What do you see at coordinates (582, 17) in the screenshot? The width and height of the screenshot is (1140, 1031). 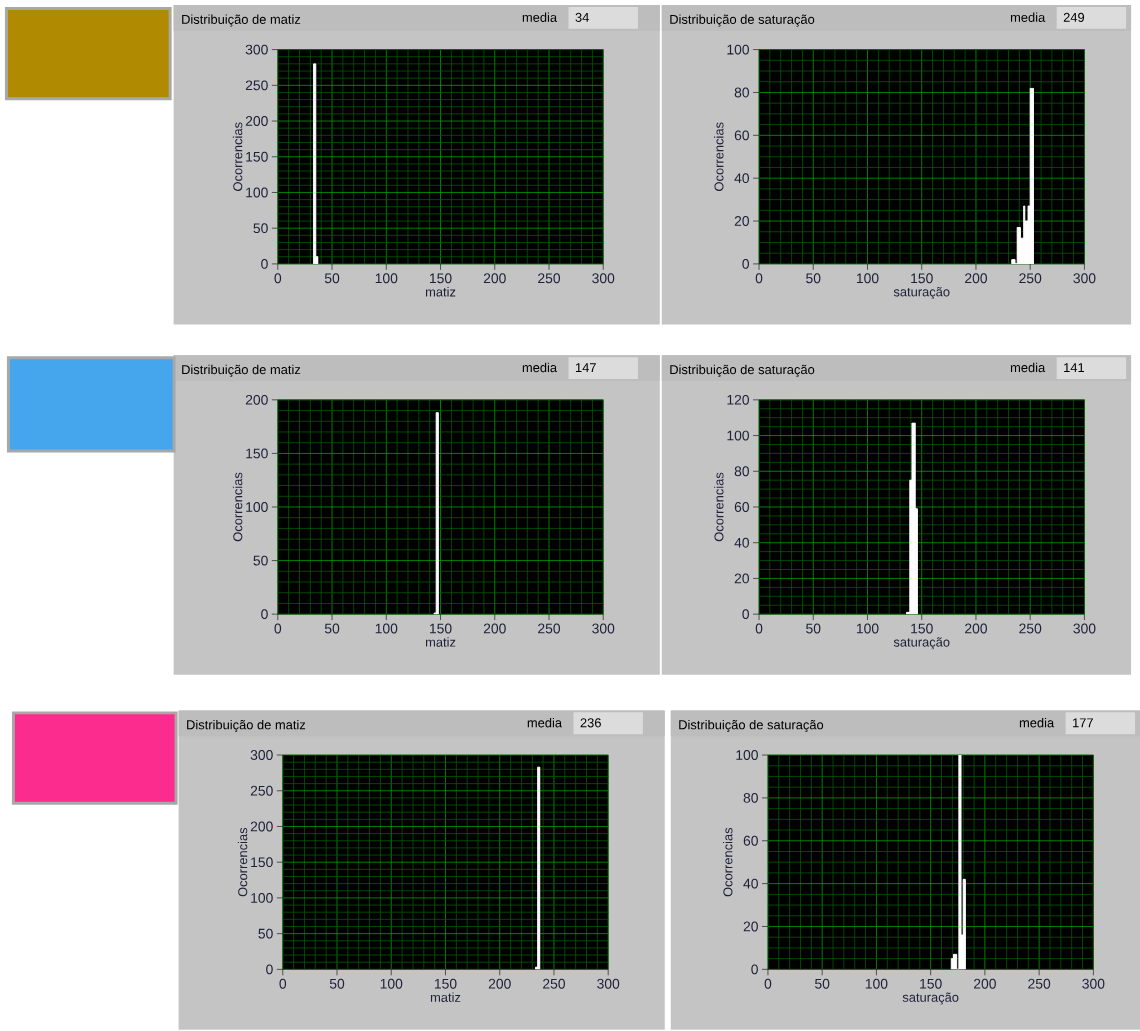 I see `text: 34` at bounding box center [582, 17].